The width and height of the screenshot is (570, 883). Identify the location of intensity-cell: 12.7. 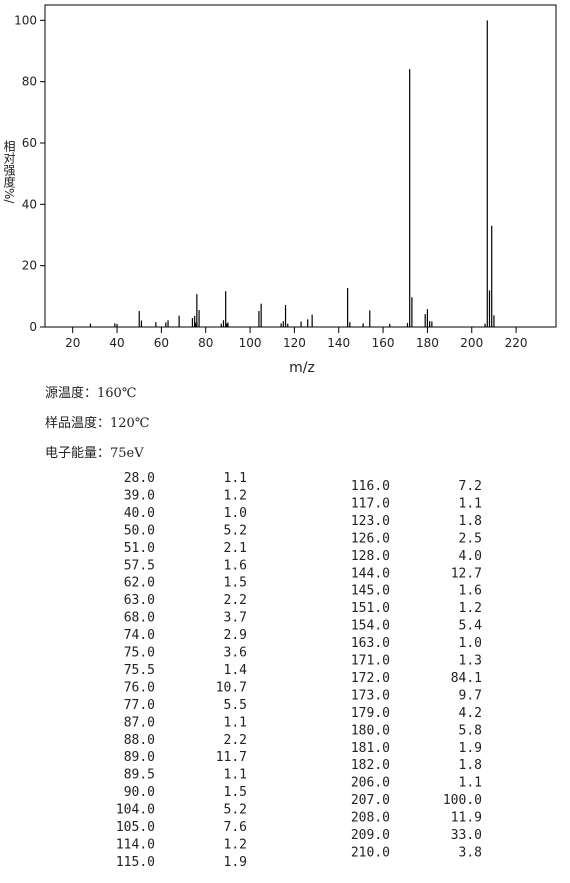
(466, 573).